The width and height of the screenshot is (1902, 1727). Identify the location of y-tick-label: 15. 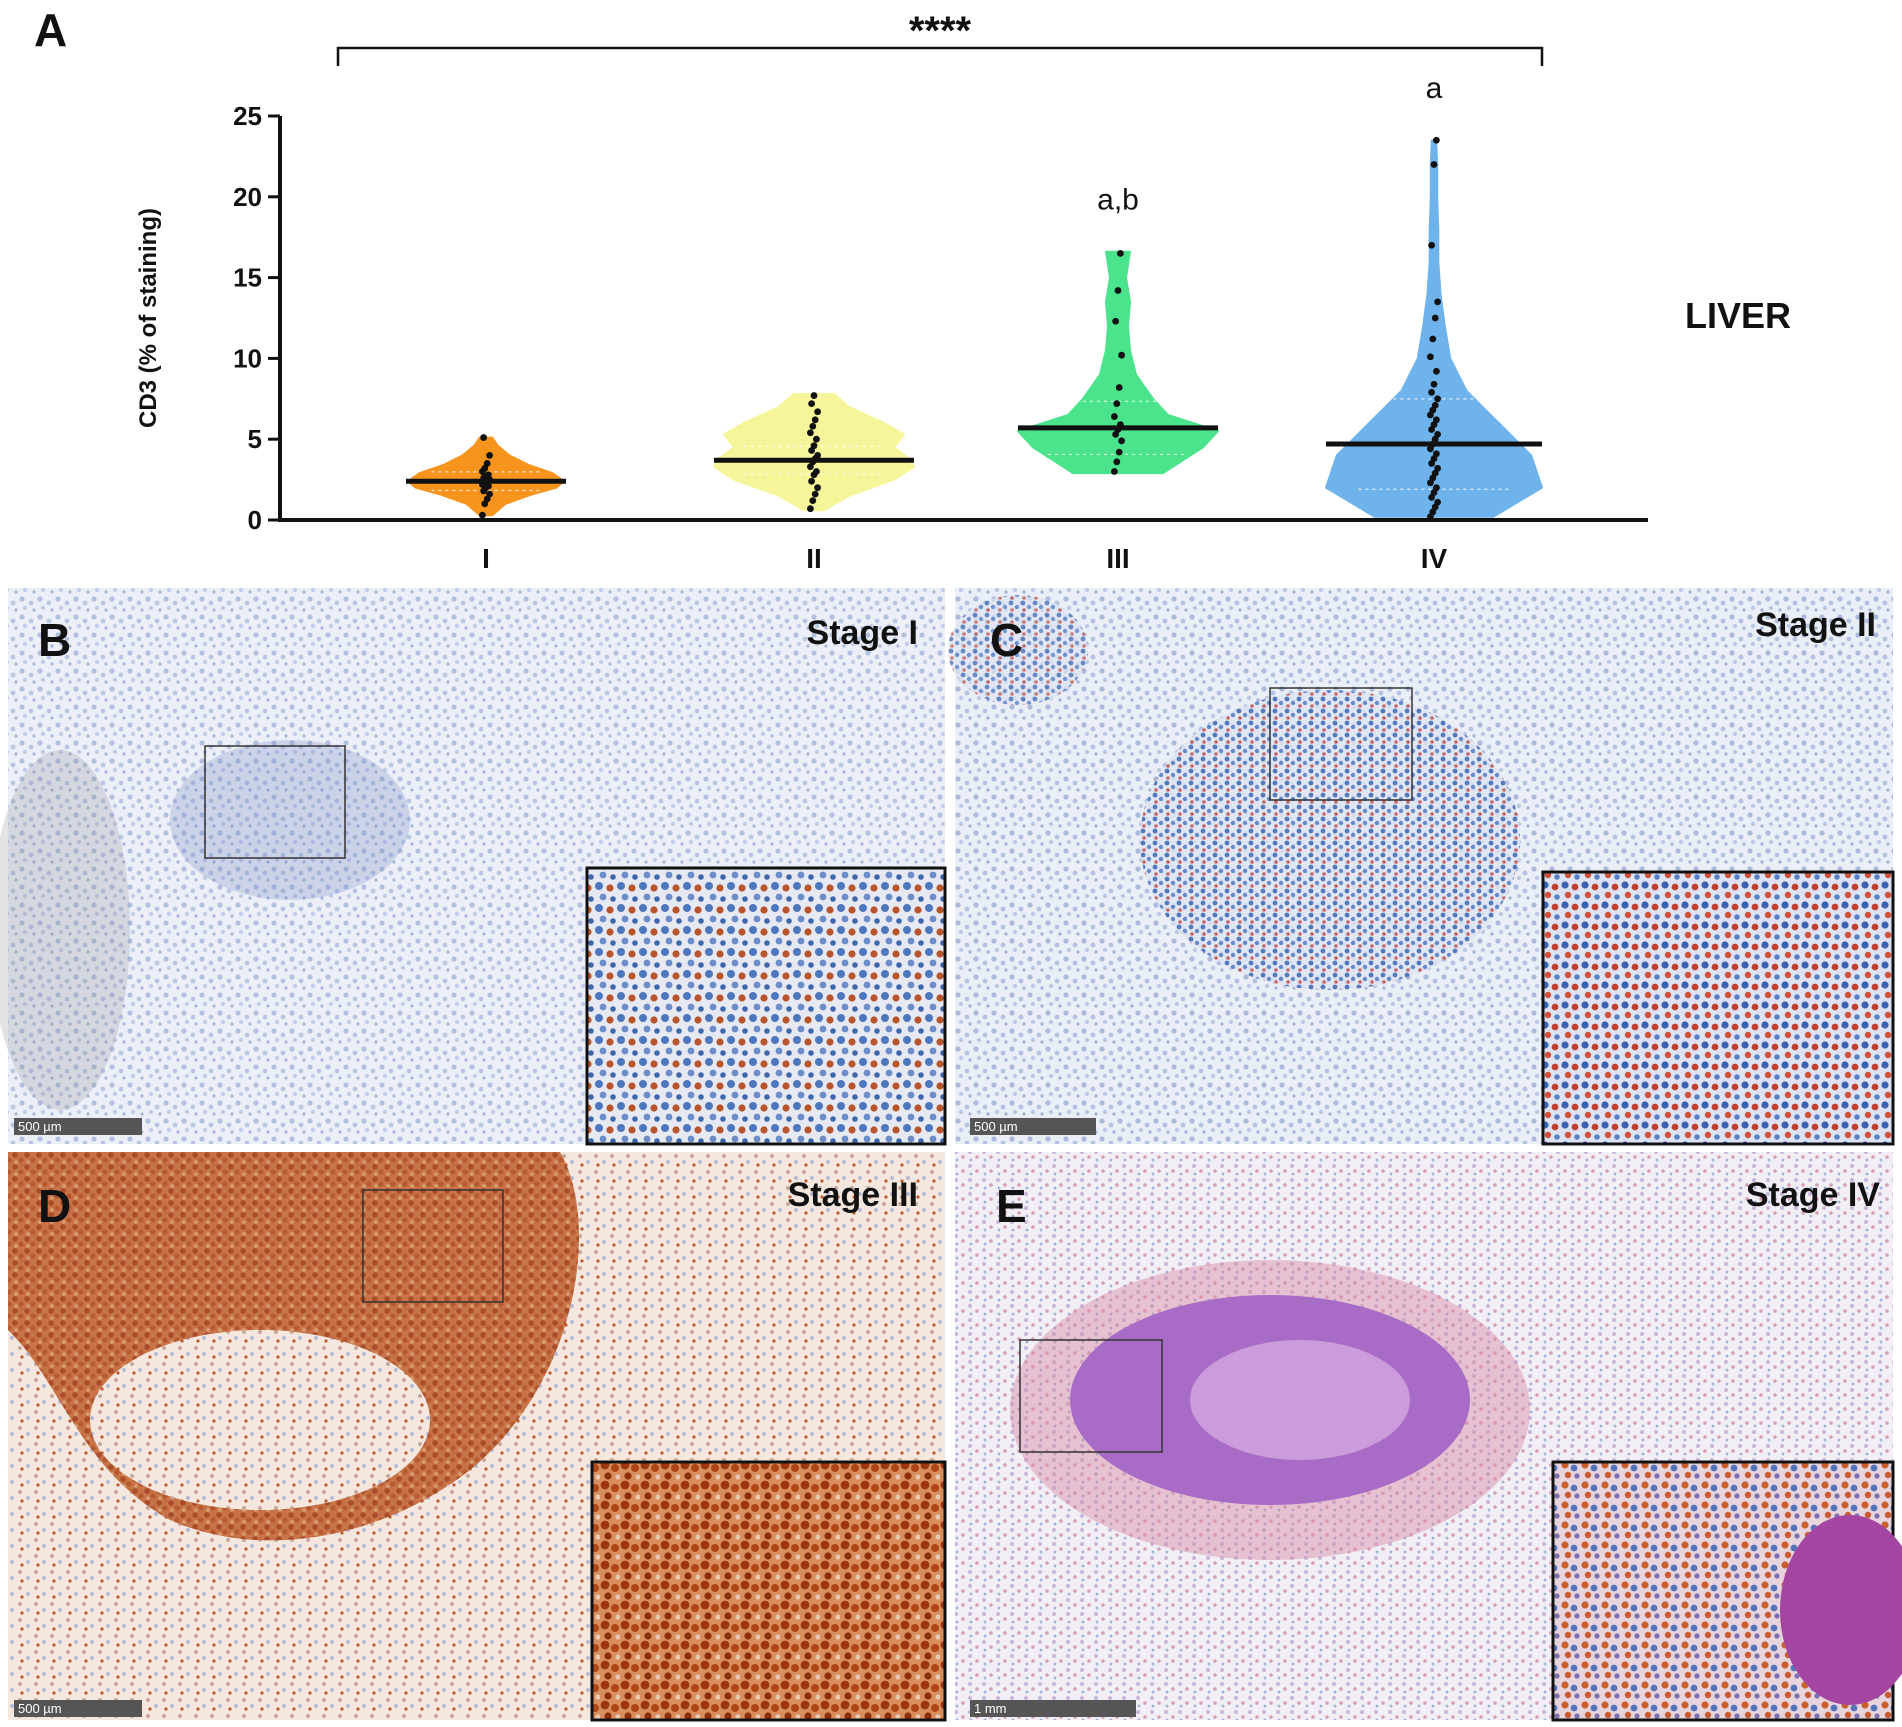
(247, 278).